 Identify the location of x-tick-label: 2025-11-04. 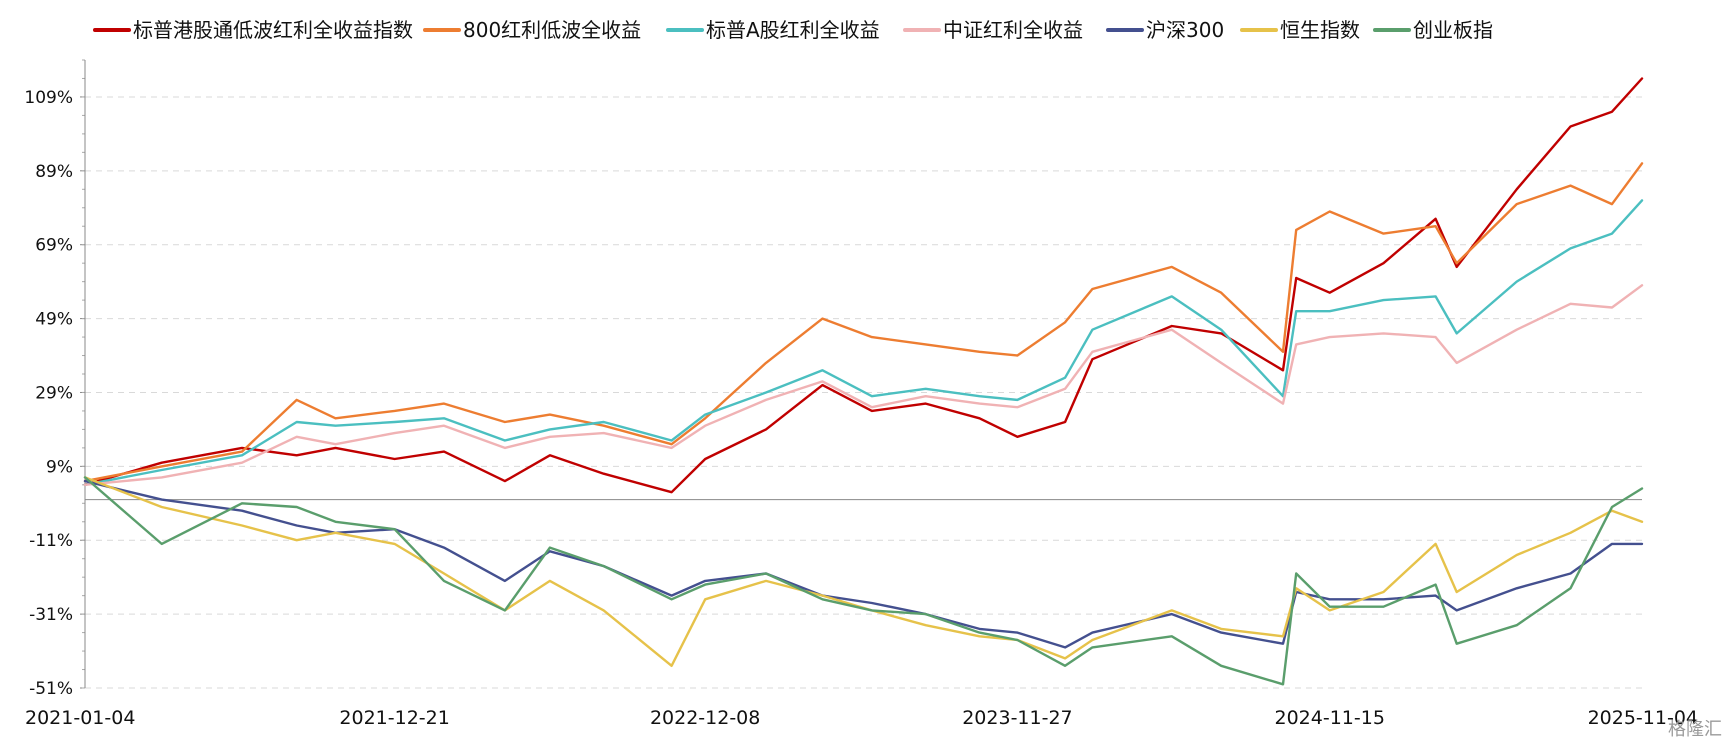
(1643, 718).